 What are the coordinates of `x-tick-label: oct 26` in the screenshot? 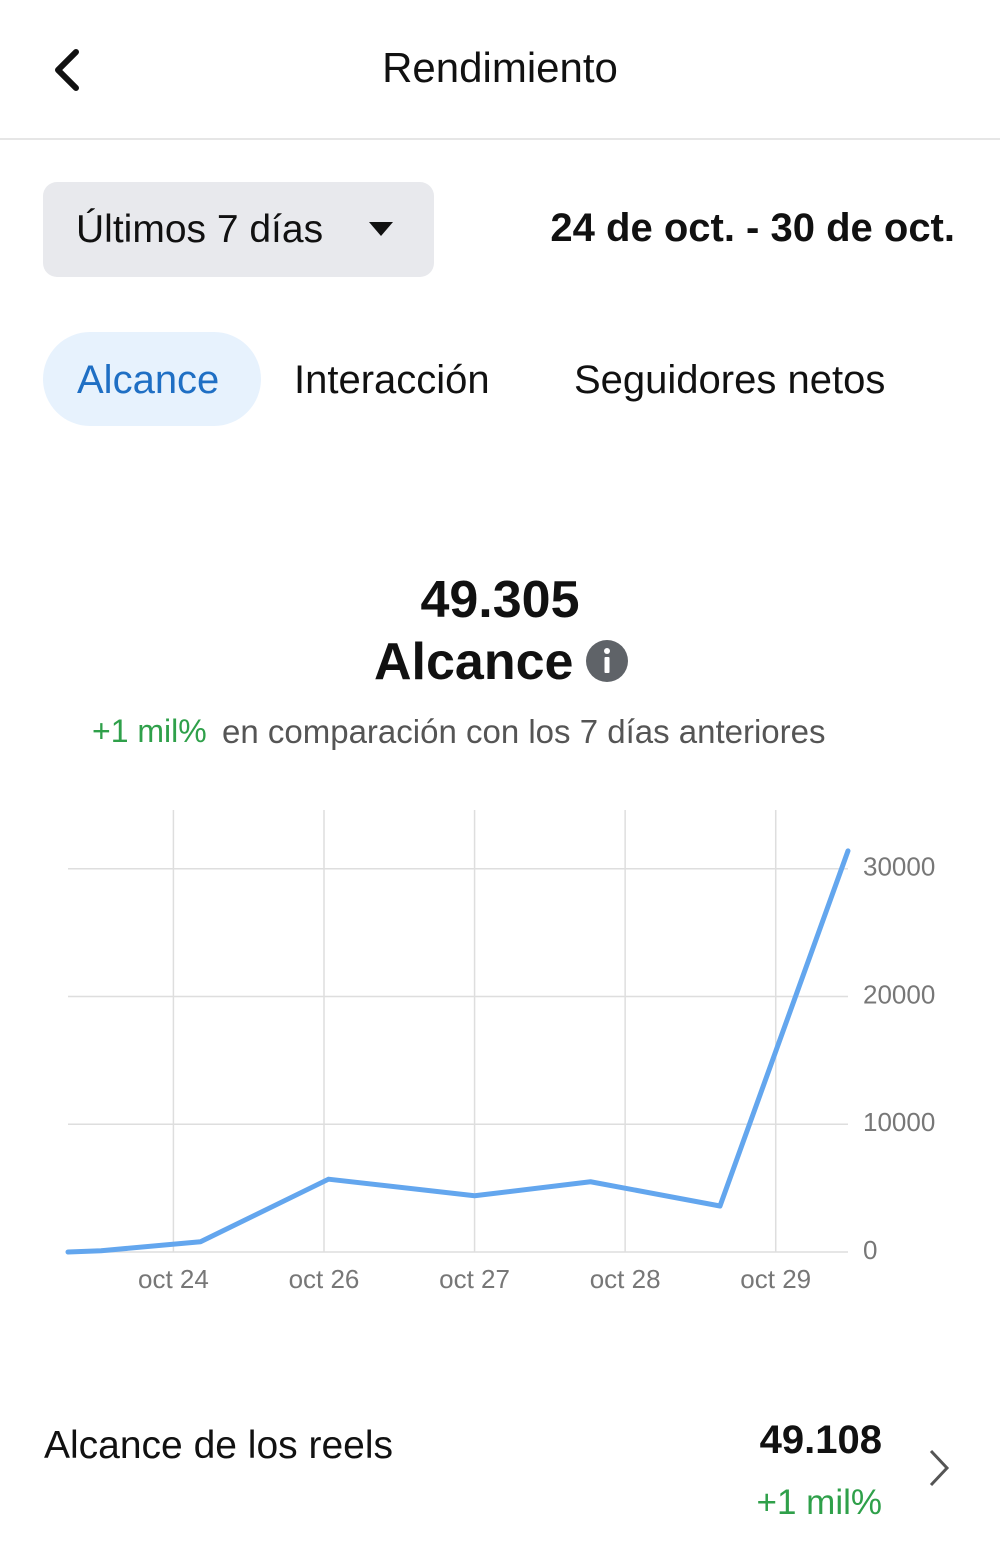 It's located at (324, 1279).